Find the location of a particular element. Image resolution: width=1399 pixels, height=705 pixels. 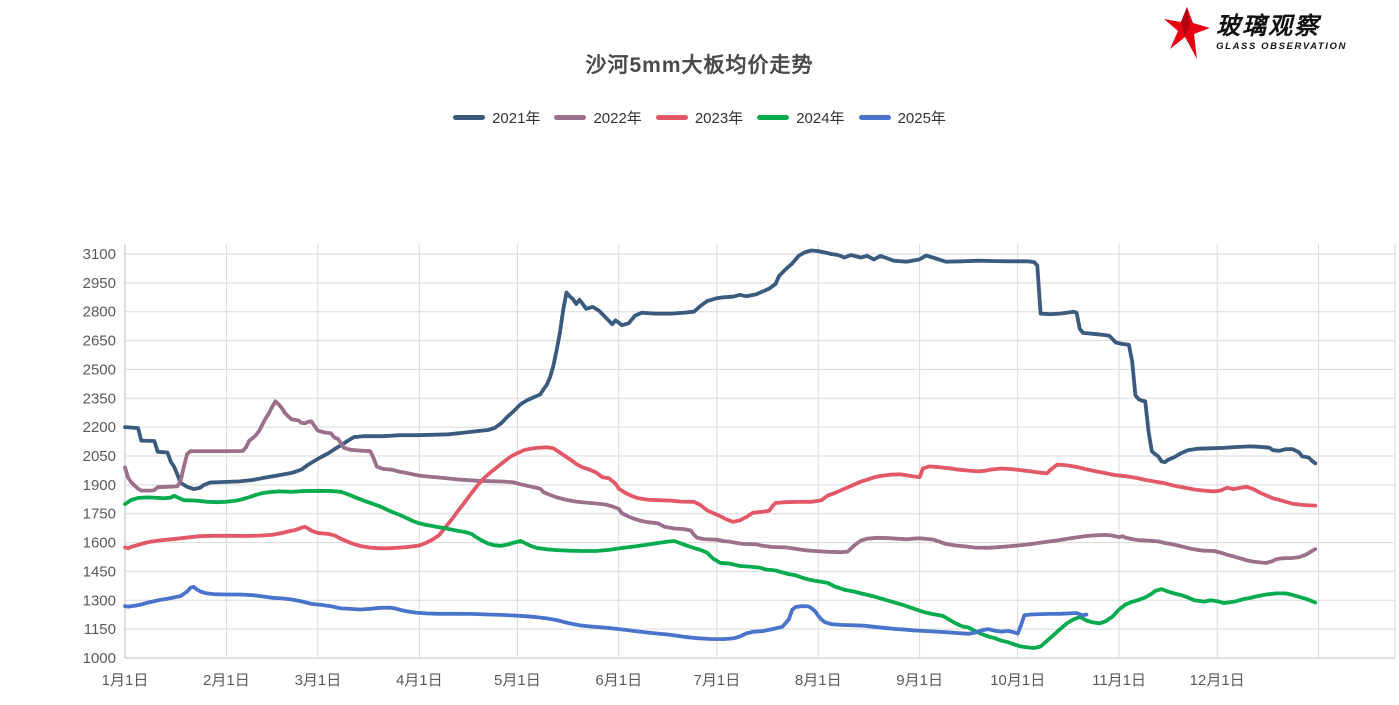

legend-label: 2023年 is located at coordinates (719, 118).